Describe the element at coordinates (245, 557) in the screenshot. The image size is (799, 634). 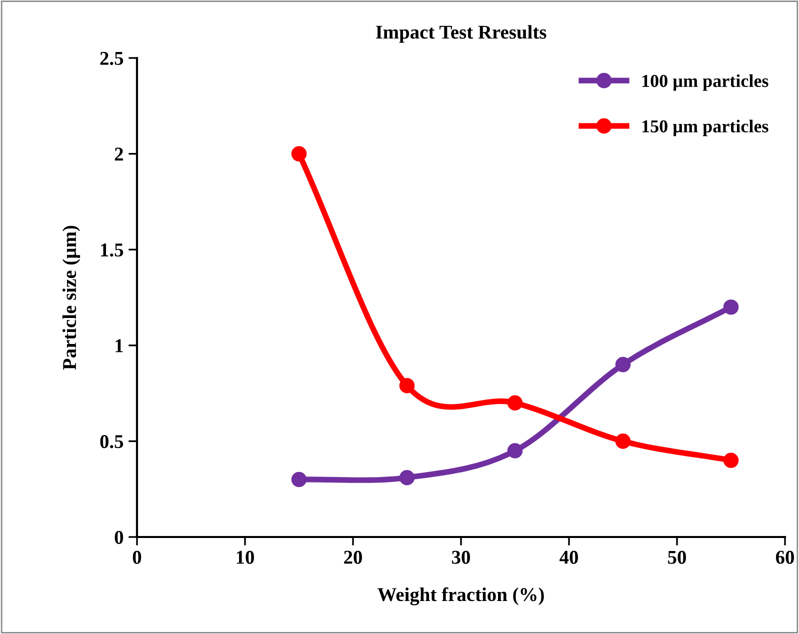
I see `x-tick-label: 10` at that location.